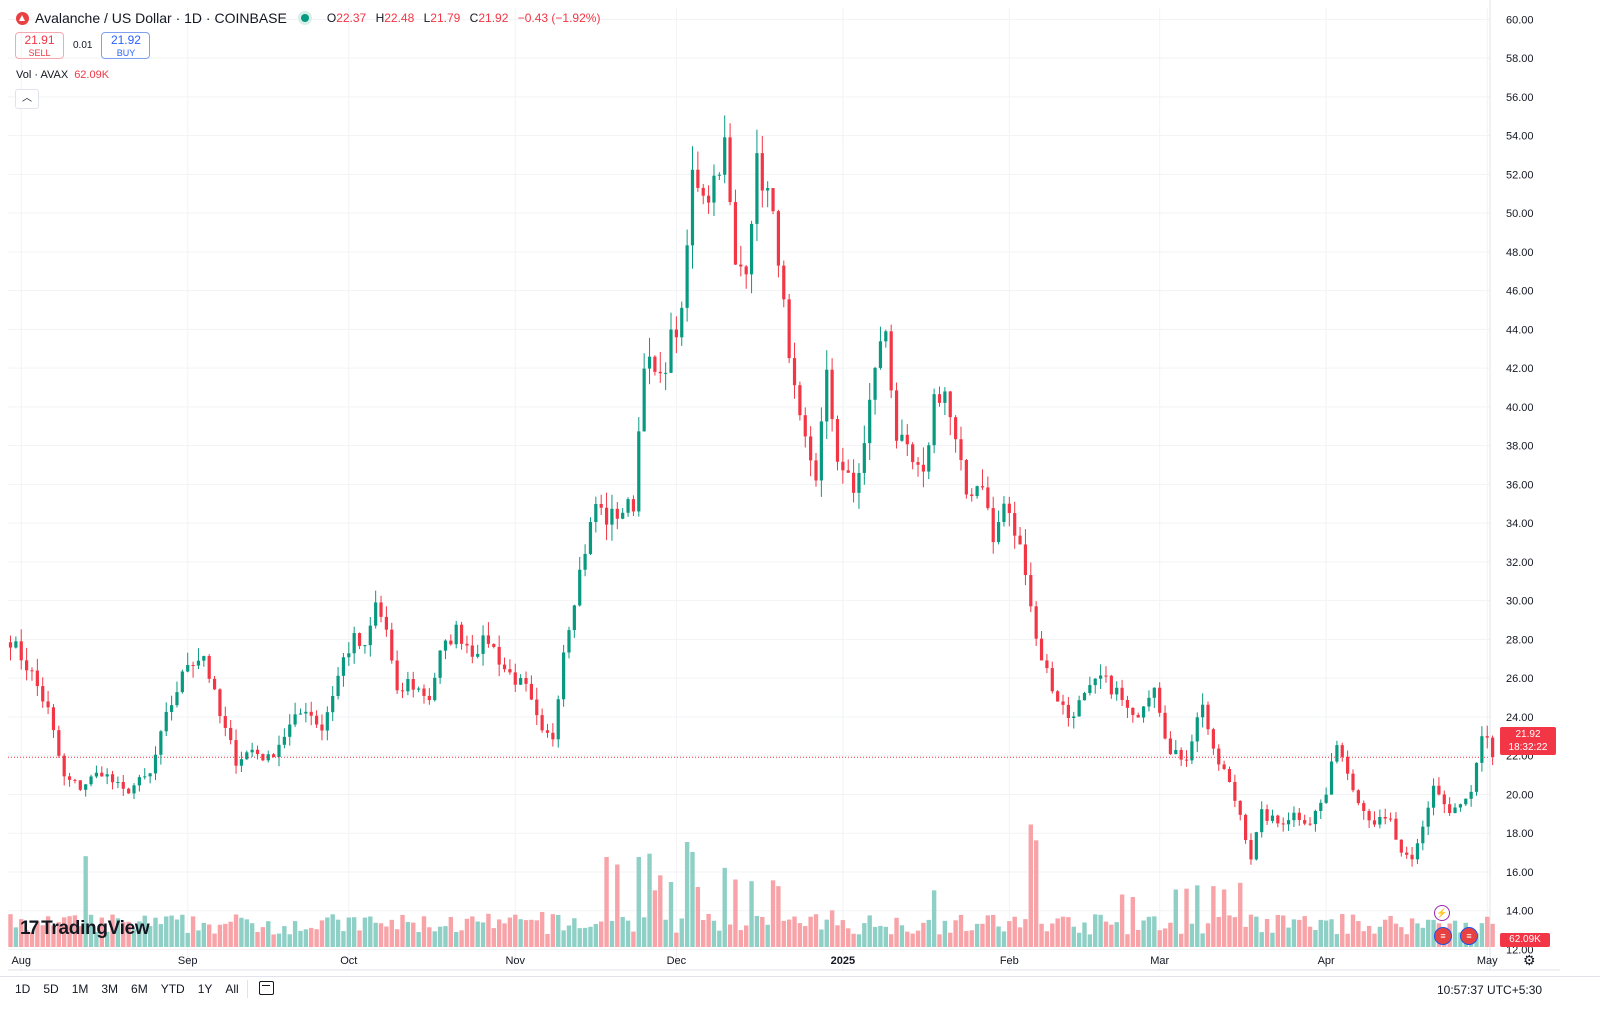 This screenshot has width=1600, height=1023. I want to click on chevron-up-icon: ︿, so click(27, 99).